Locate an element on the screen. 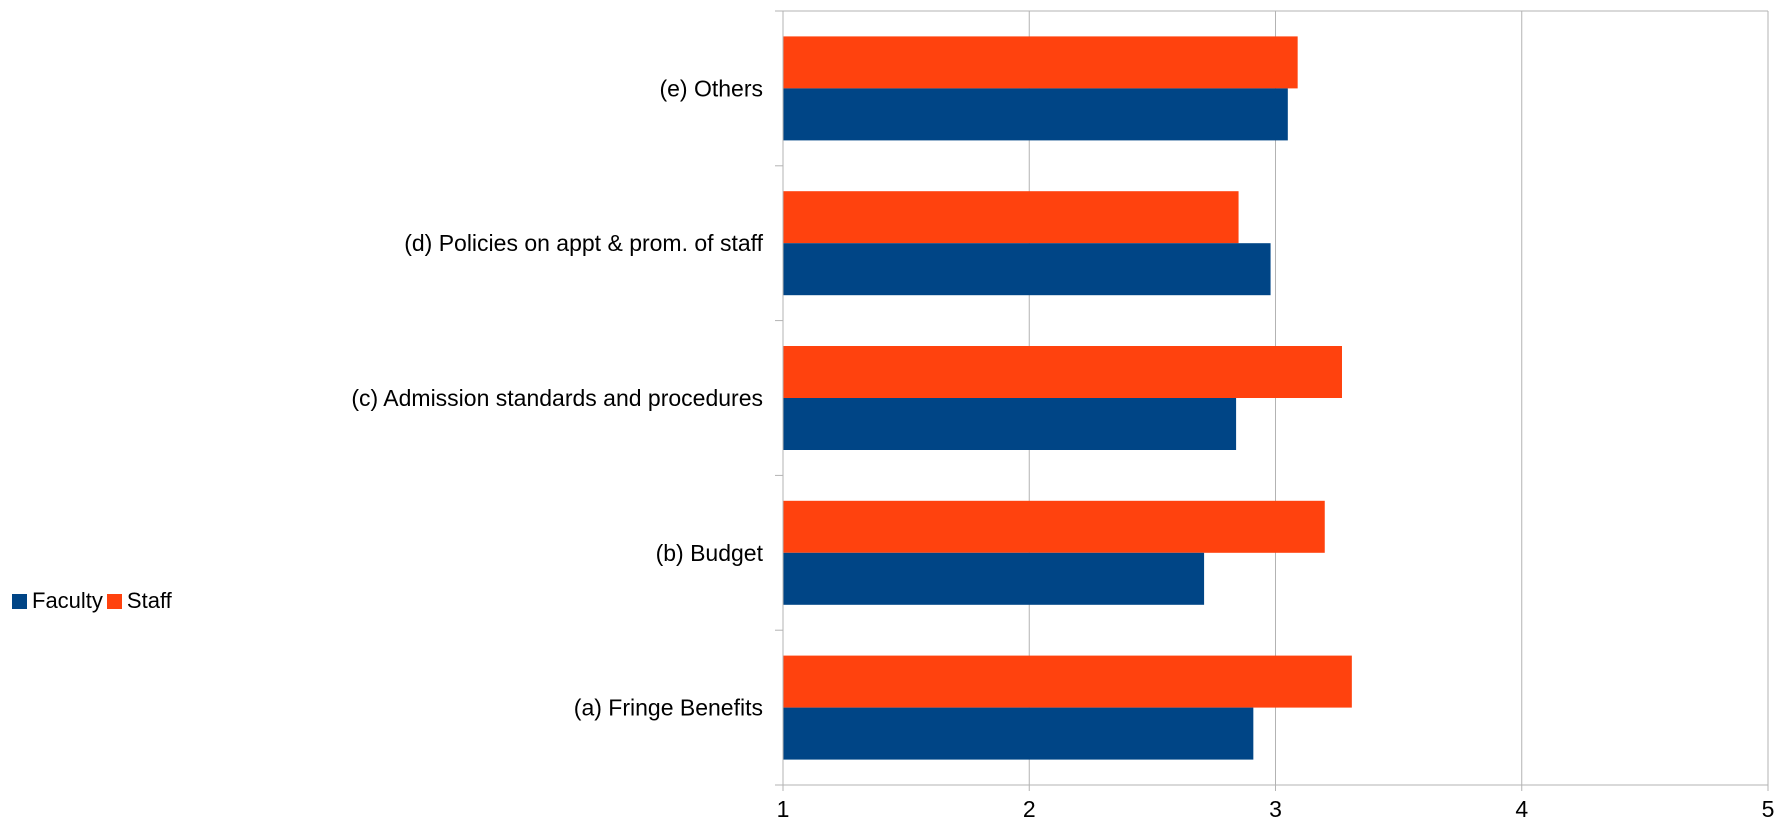 Image resolution: width=1780 pixels, height=832 pixels. legend-label-faculty: Faculty is located at coordinates (67, 600).